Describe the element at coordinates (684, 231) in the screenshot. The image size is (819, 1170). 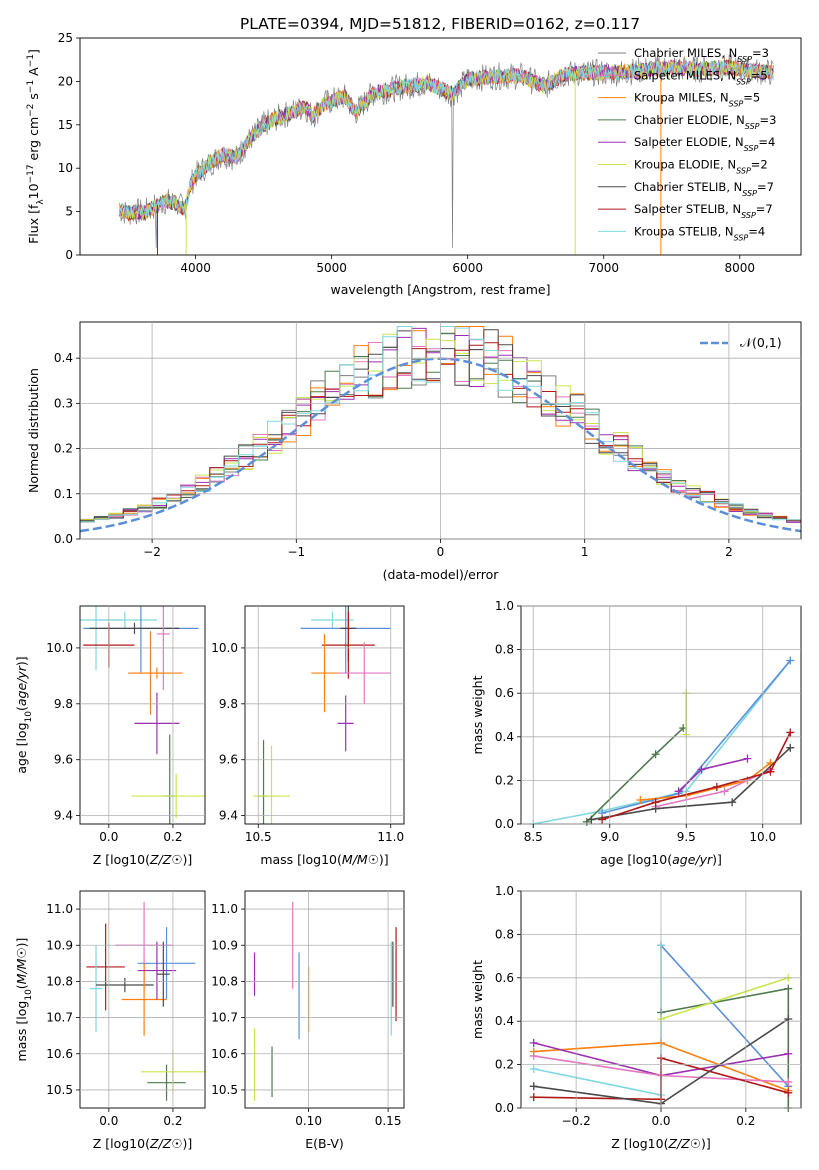
I see `legend-label: Kroupa STELIB, N` at that location.